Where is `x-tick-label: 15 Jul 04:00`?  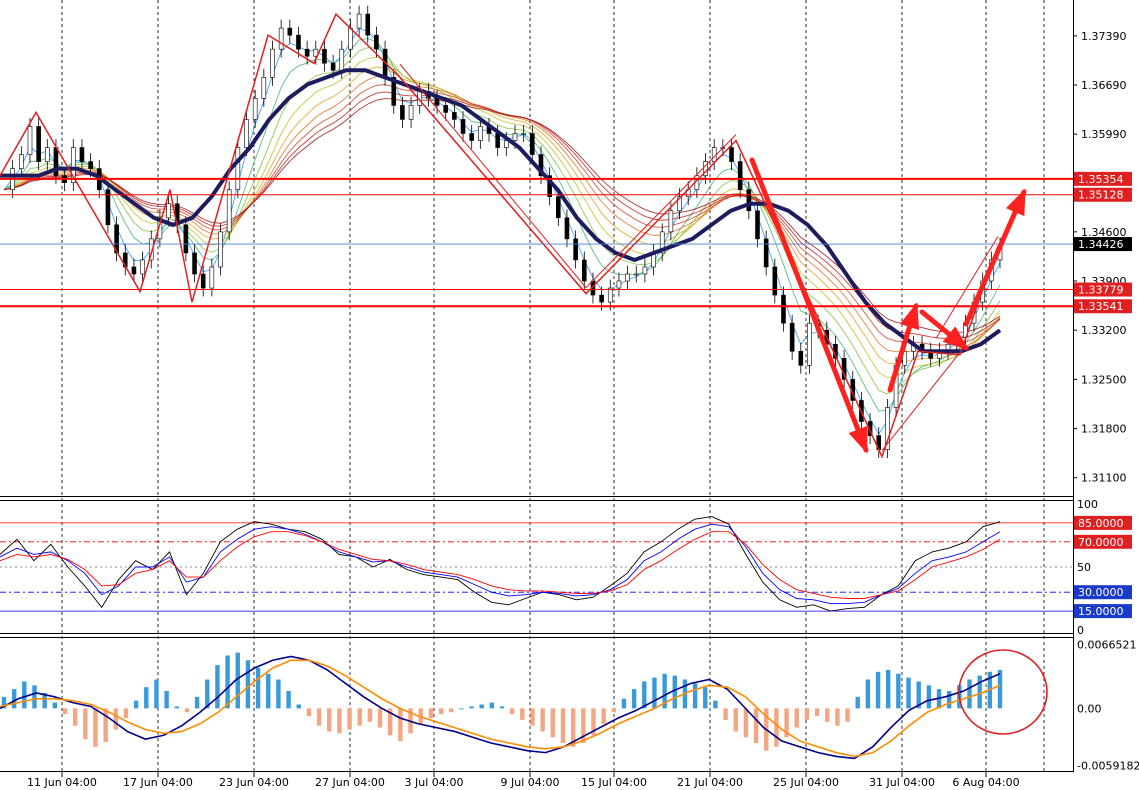
x-tick-label: 15 Jul 04:00 is located at coordinates (614, 782).